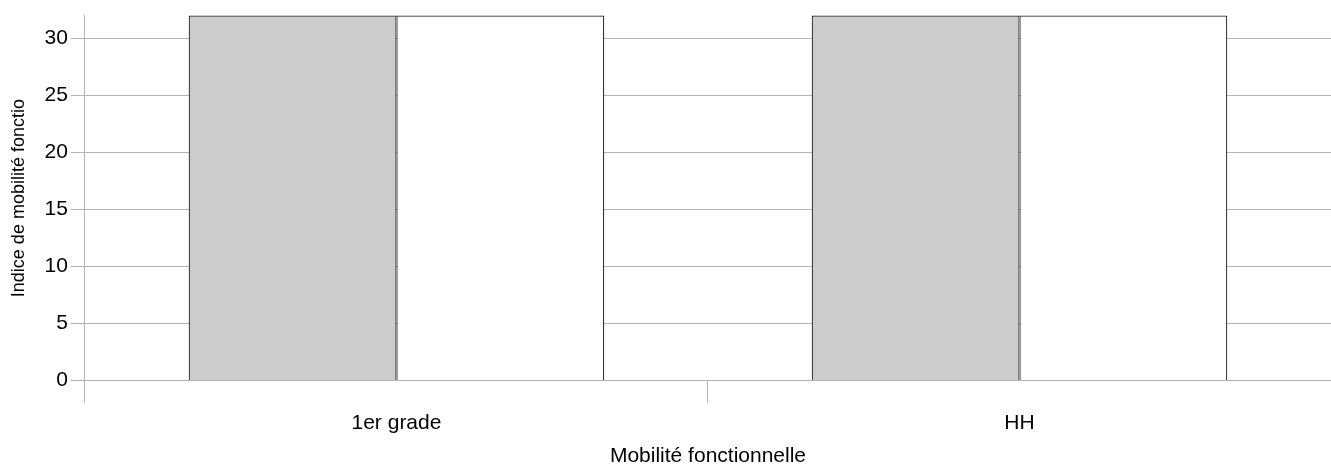  I want to click on y-tick-label: 5, so click(62, 322).